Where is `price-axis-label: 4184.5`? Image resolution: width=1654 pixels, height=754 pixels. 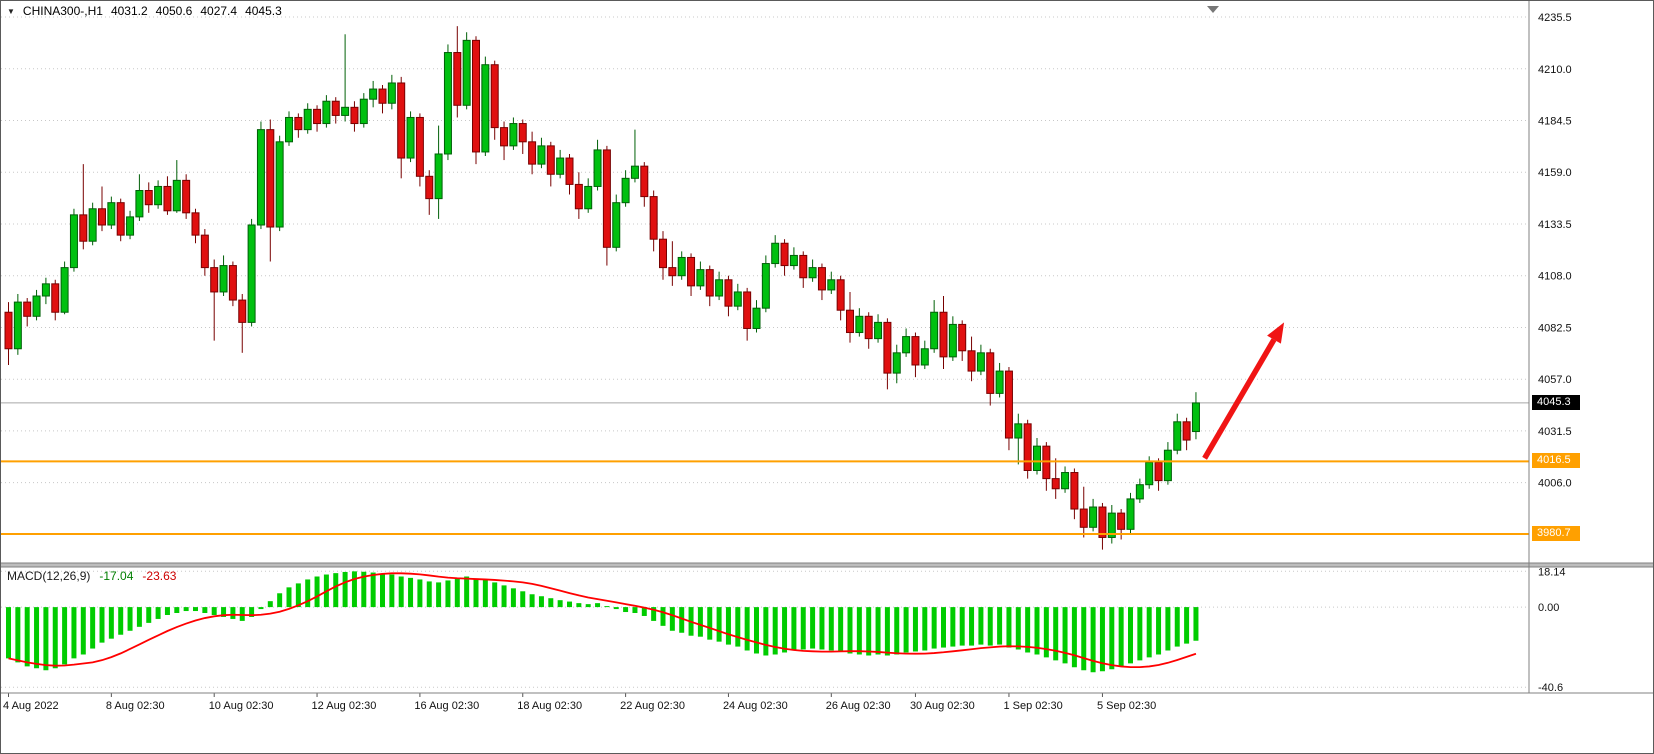 price-axis-label: 4184.5 is located at coordinates (1555, 122).